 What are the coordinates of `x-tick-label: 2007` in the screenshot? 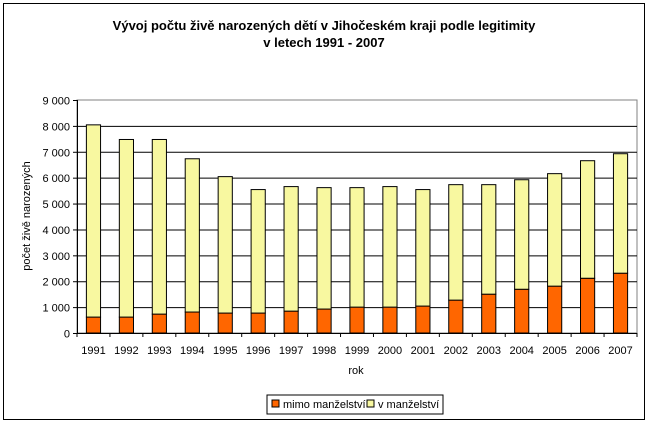 It's located at (620, 351).